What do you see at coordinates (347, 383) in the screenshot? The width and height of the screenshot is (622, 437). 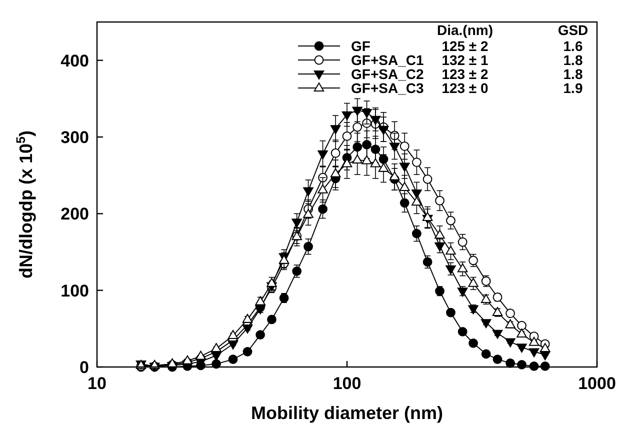 I see `x-tick-label: 100` at bounding box center [347, 383].